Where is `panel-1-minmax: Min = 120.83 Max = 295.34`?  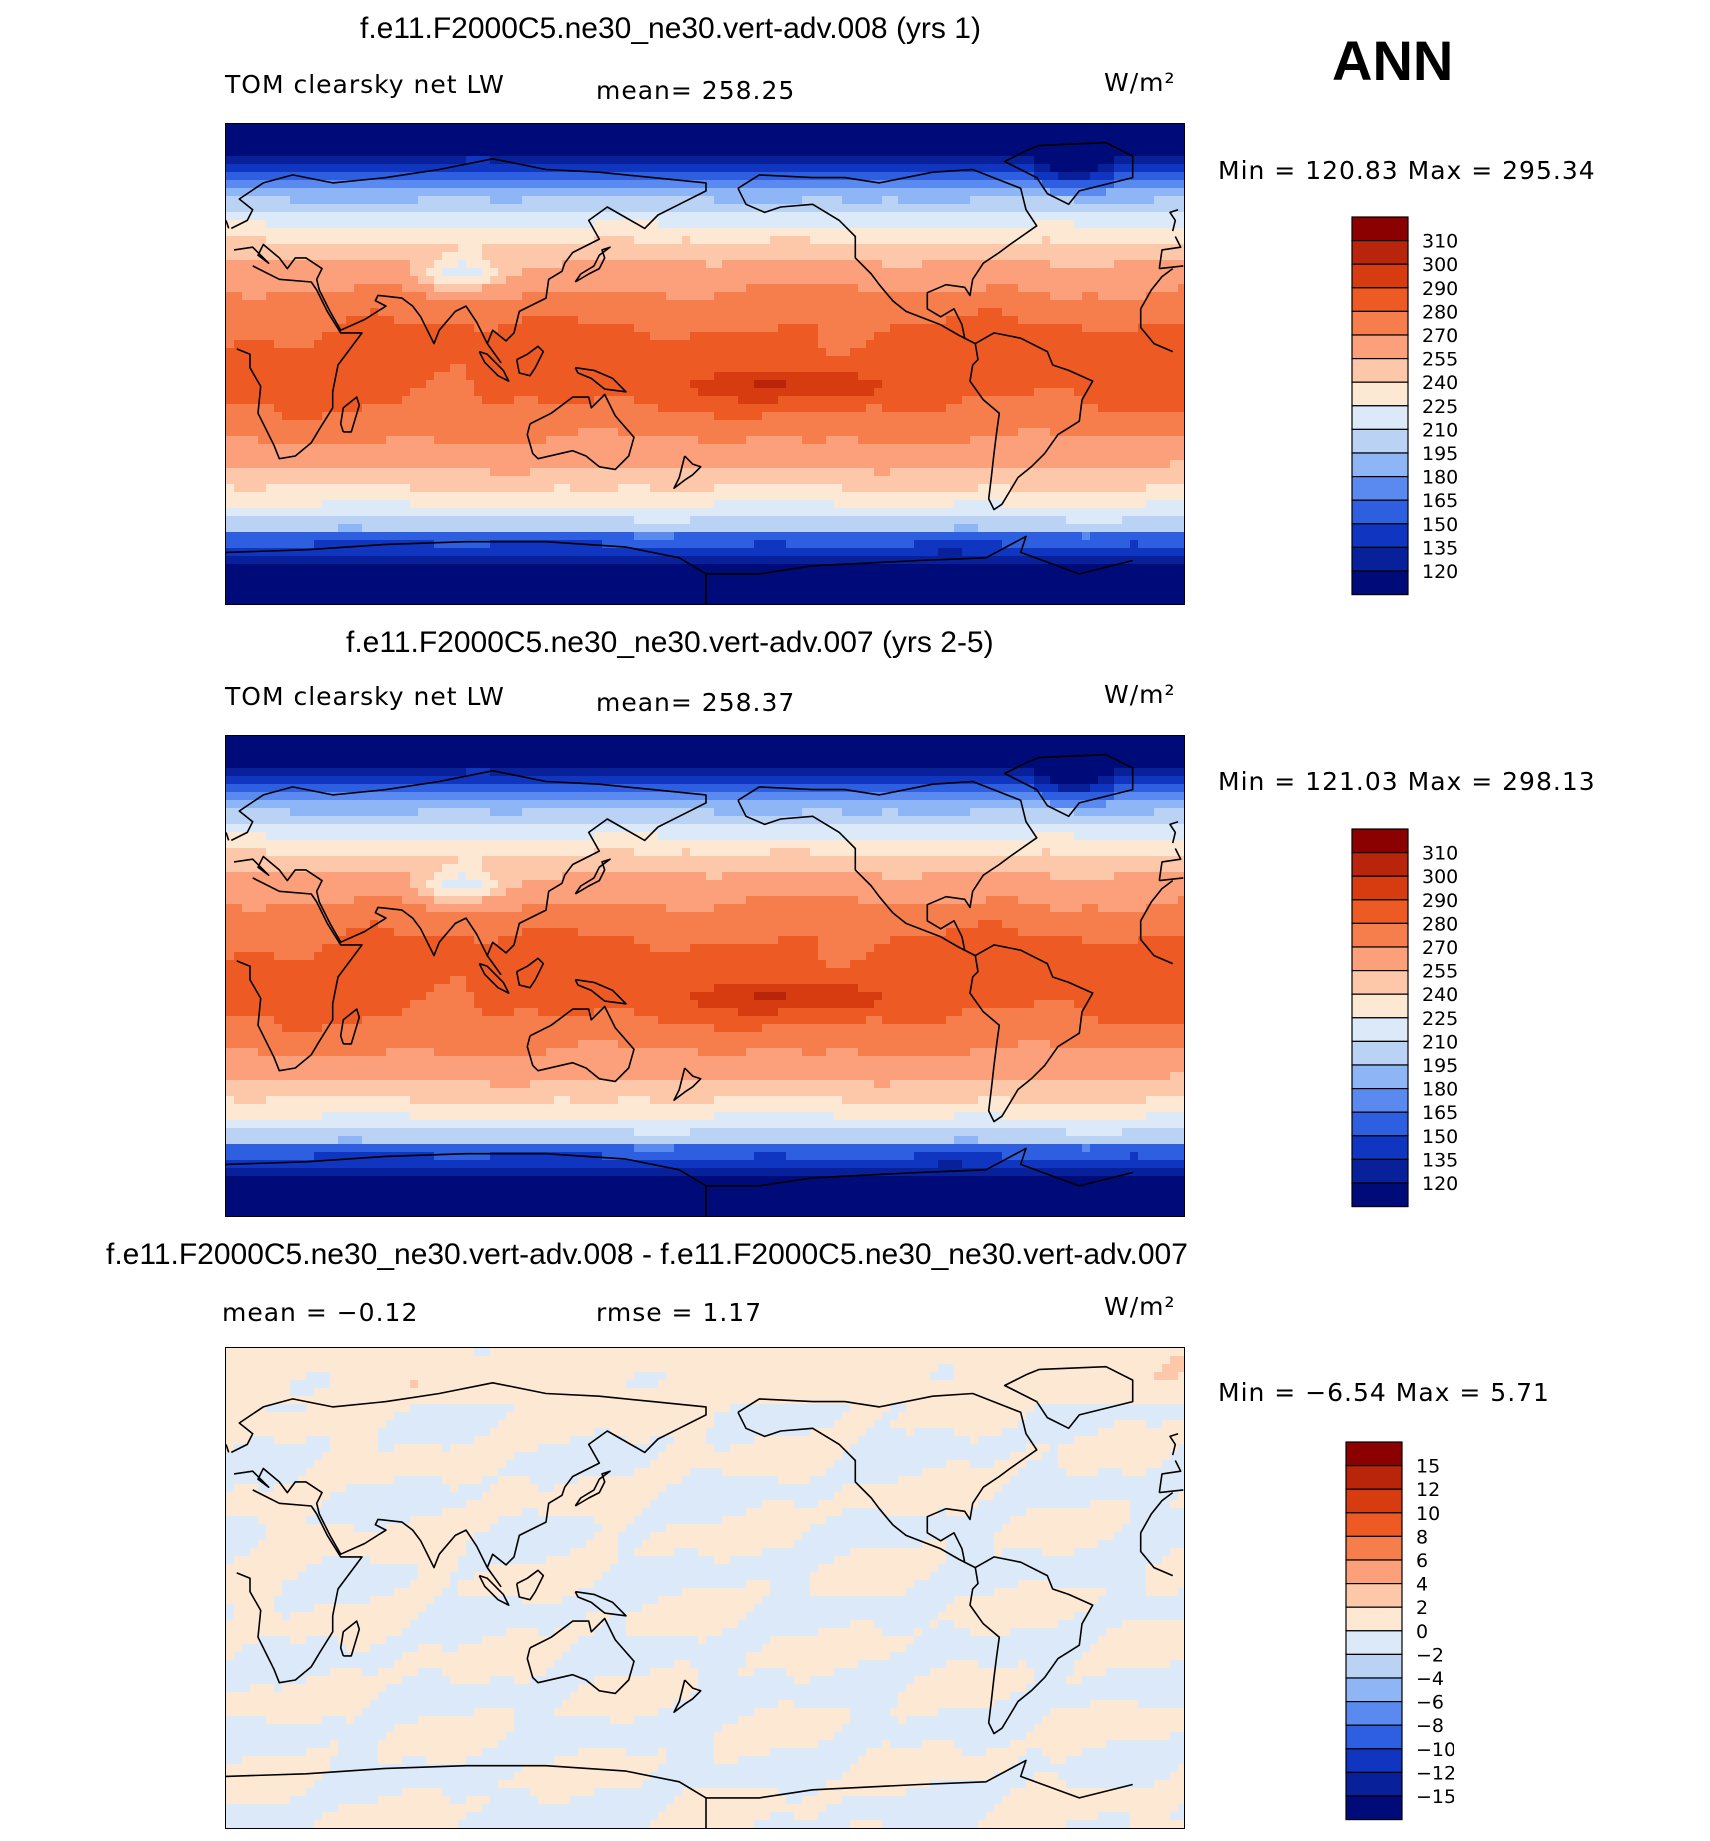
panel-1-minmax: Min = 120.83 Max = 295.34 is located at coordinates (1407, 170).